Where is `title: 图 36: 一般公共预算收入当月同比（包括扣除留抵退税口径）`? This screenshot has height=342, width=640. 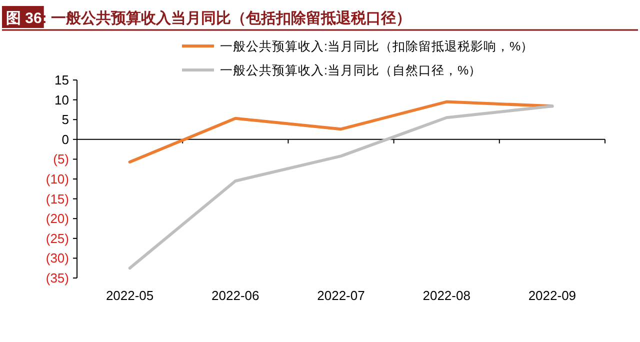
title: 图 36: 一般公共预算收入当月同比（包括扣除留抵退税口径） is located at coordinates (320, 18).